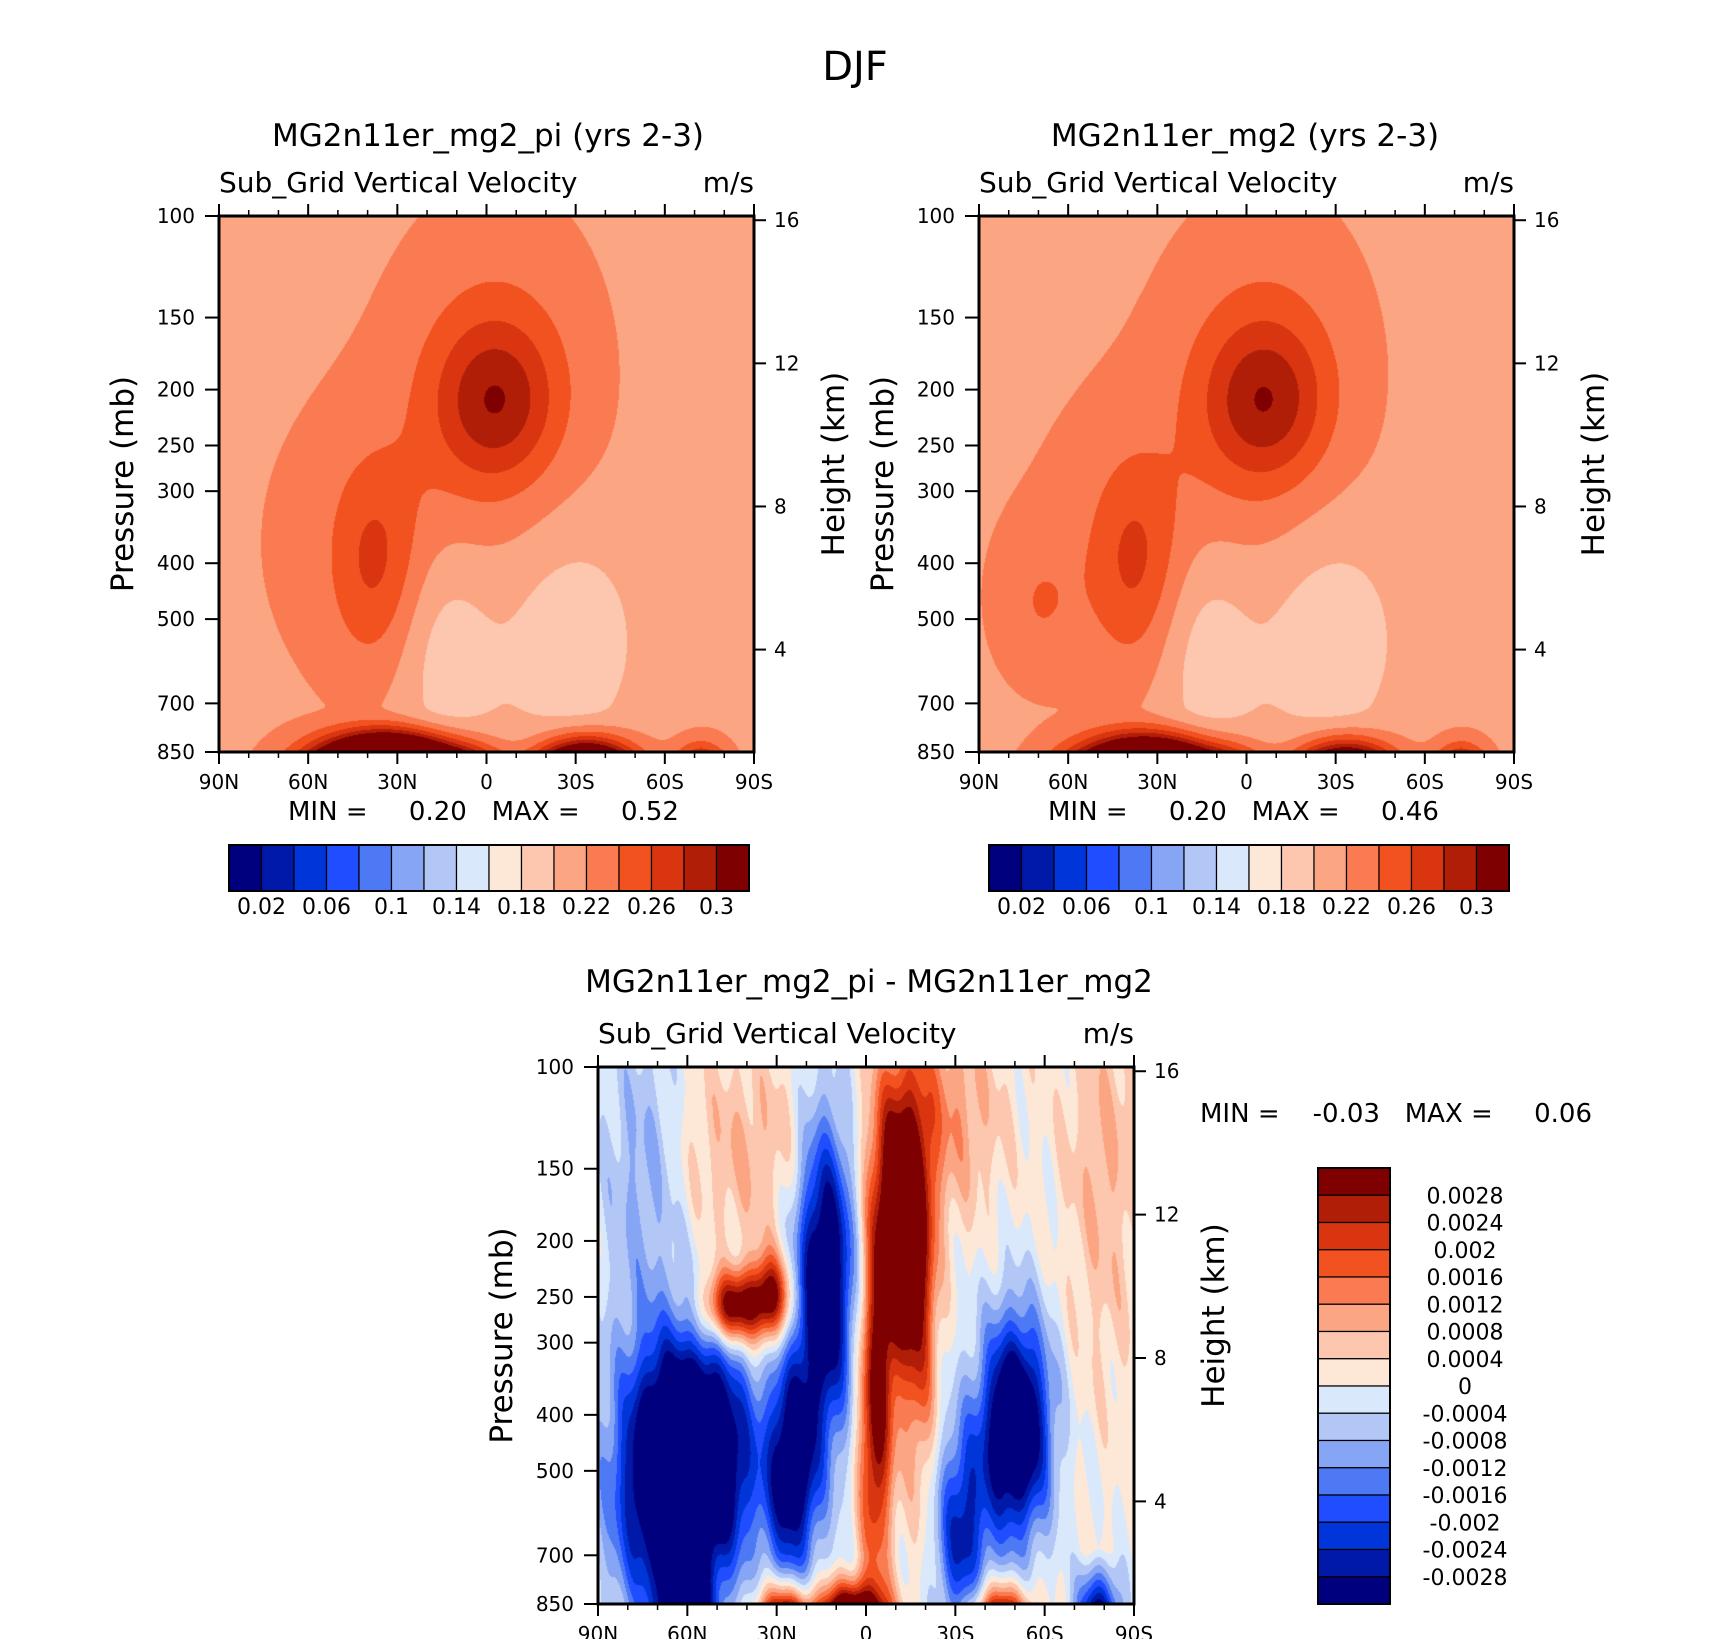  What do you see at coordinates (1281, 907) in the screenshot?
I see `colorbar-label: 0.18` at bounding box center [1281, 907].